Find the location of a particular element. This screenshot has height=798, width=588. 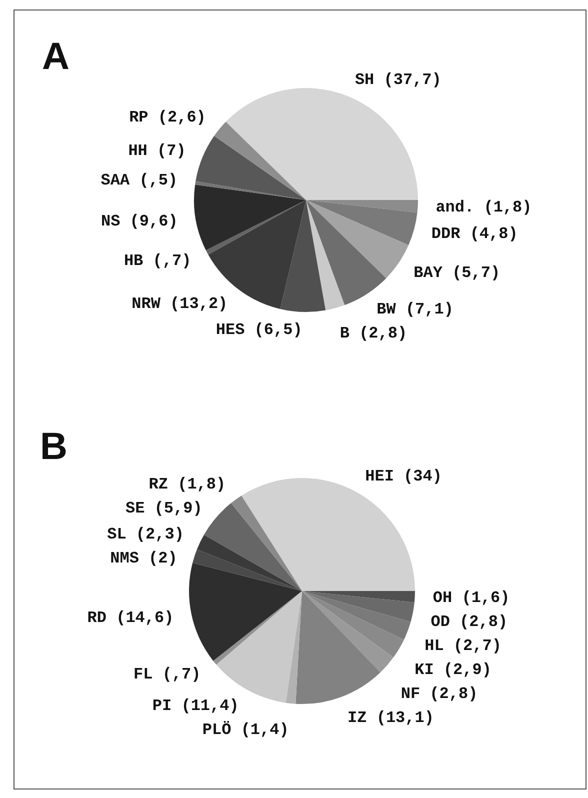

slice-label: HES (6,5) is located at coordinates (259, 330).